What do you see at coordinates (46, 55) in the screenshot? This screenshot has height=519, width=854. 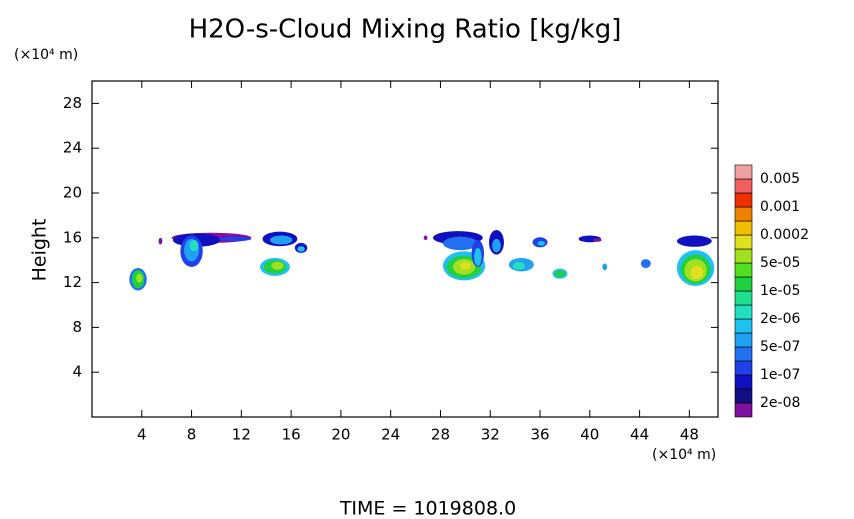 I see `y-unit: (×10⁴ m)` at bounding box center [46, 55].